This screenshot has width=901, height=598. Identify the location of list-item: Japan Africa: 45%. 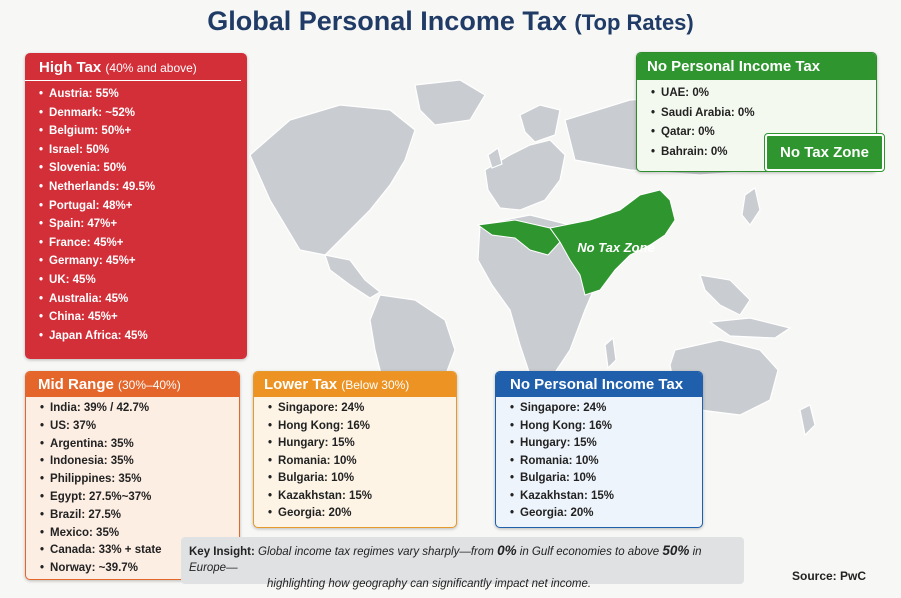
(143, 336).